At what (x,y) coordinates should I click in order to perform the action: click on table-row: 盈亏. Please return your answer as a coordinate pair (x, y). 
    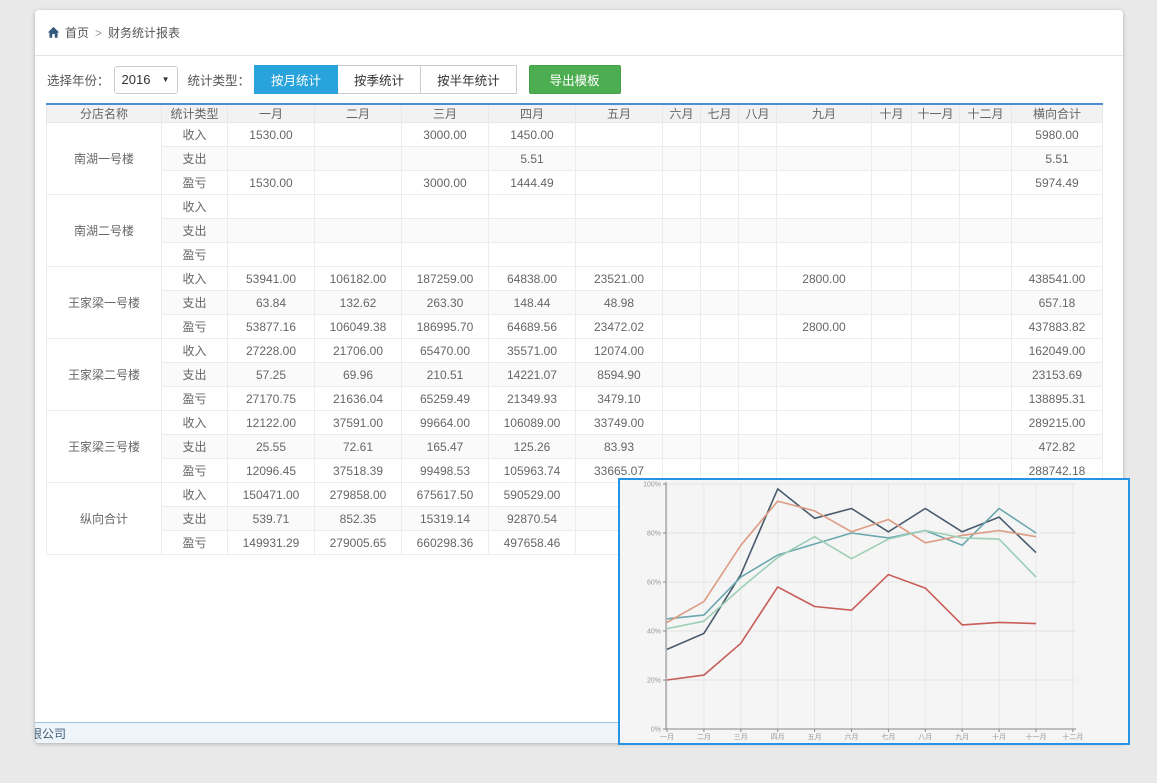
    Looking at the image, I should click on (575, 254).